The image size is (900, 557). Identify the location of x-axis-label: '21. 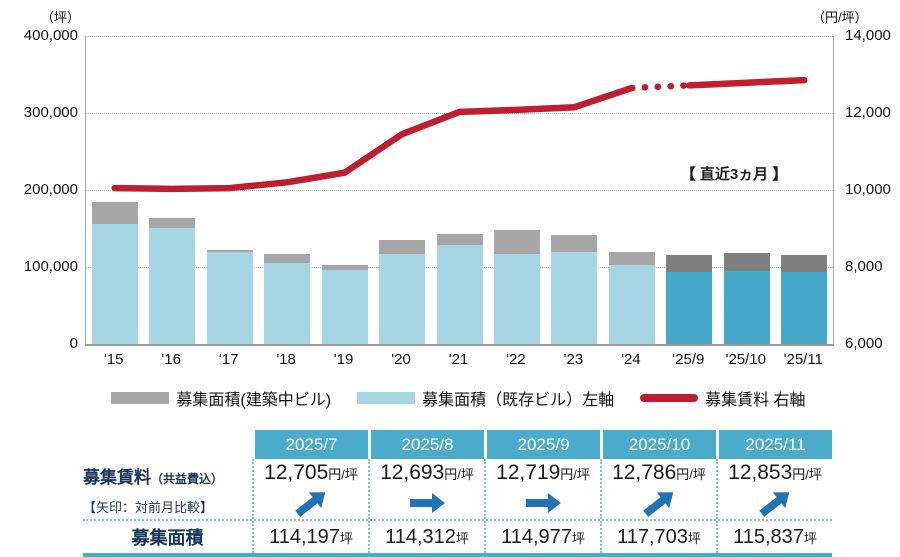
(458, 359).